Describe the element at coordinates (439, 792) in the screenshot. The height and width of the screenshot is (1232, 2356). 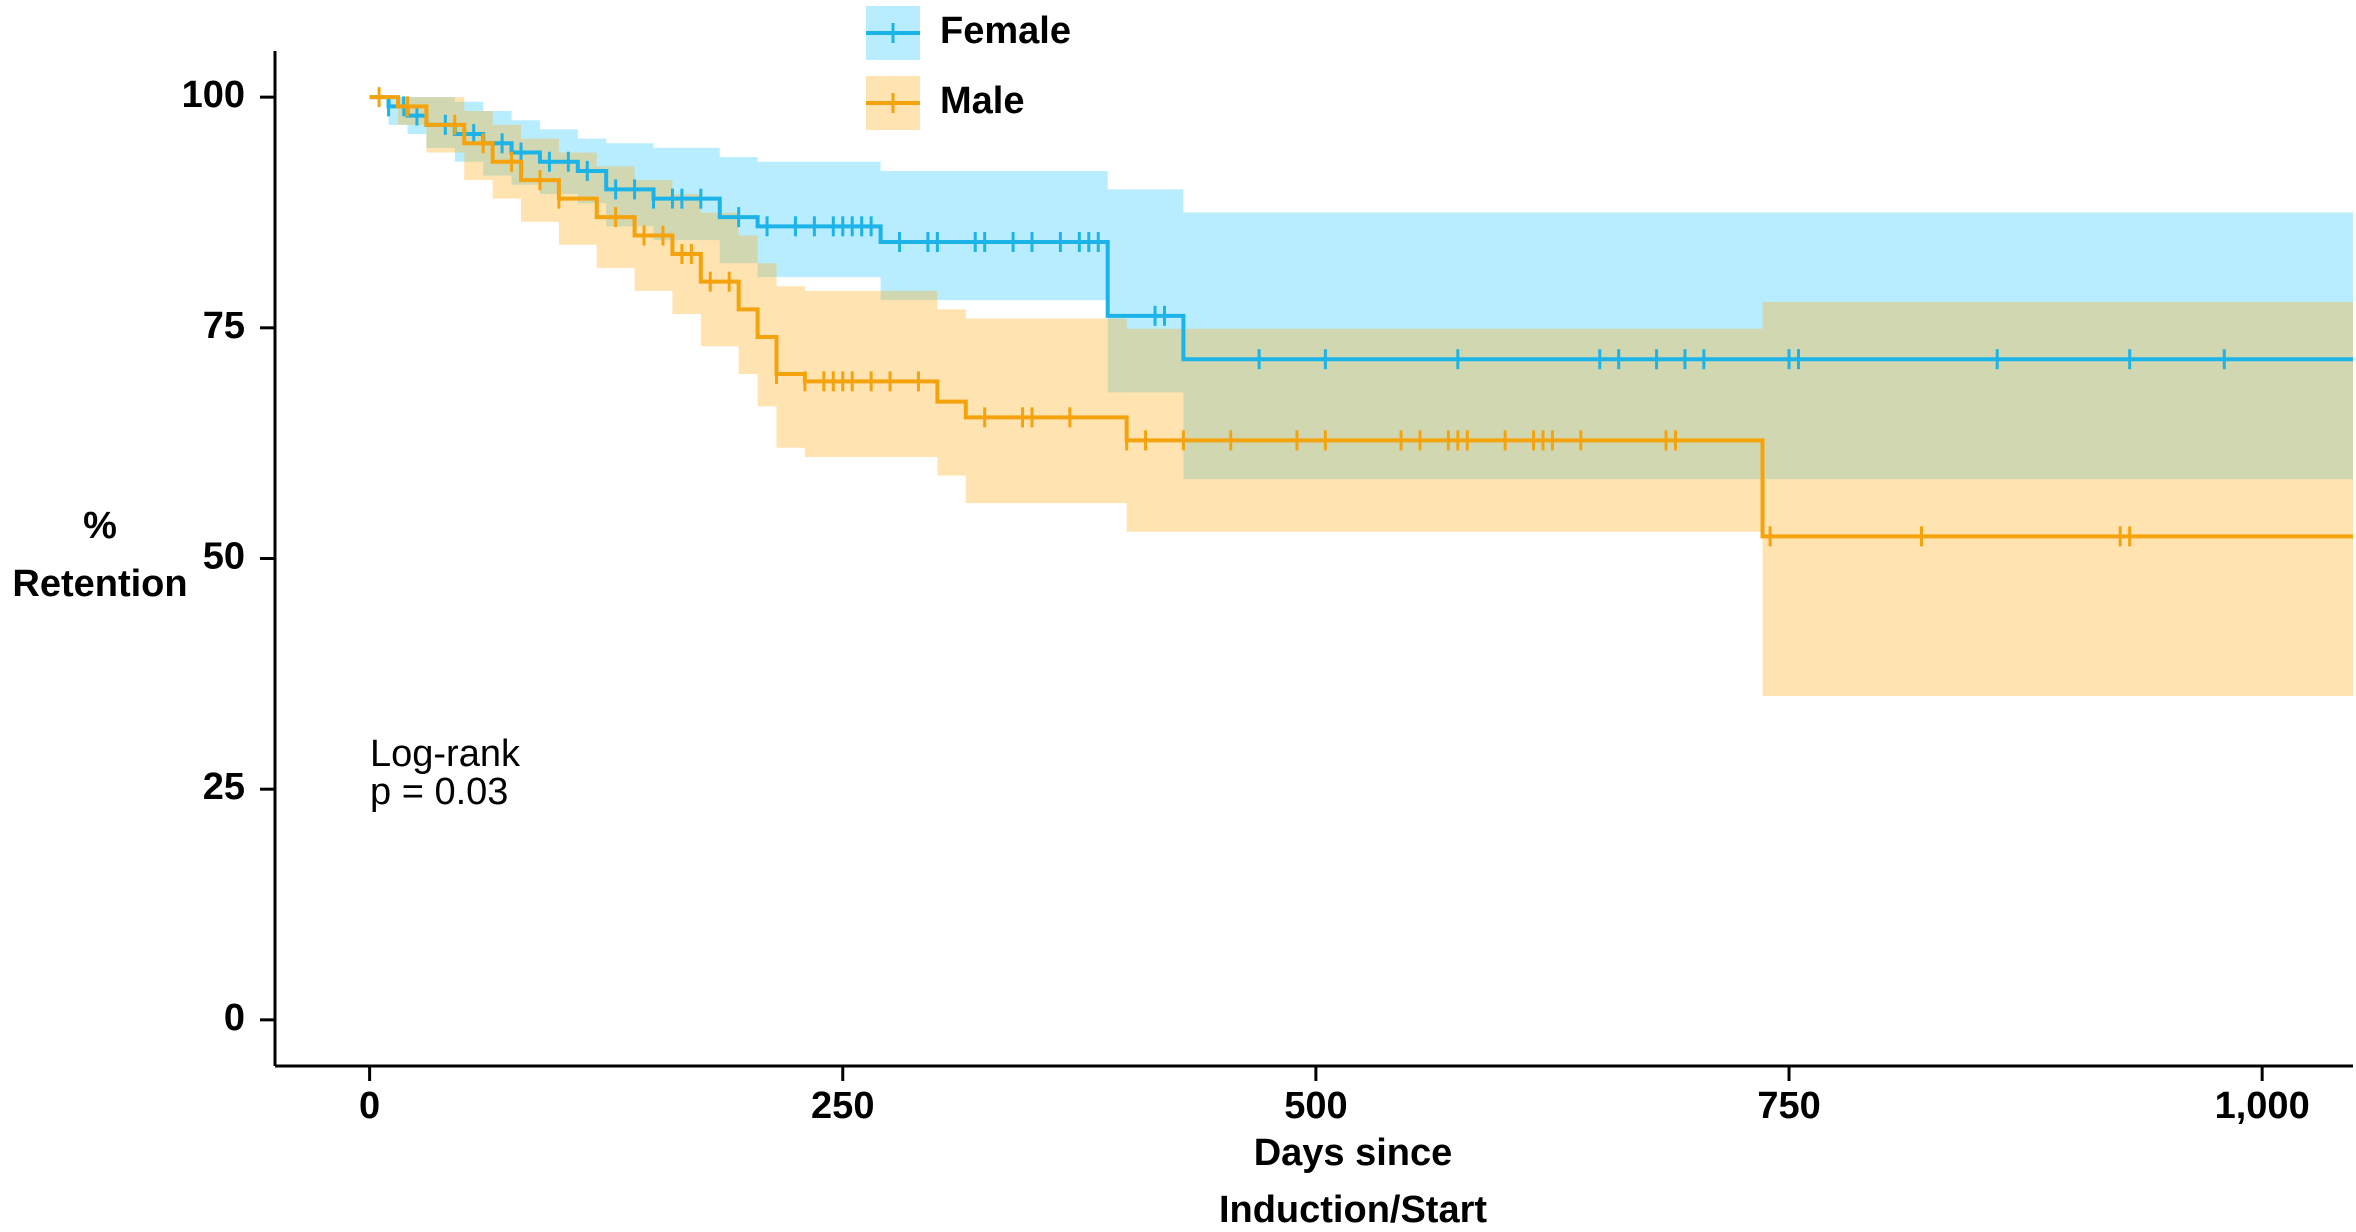
I see `annotation: p = 0.03` at that location.